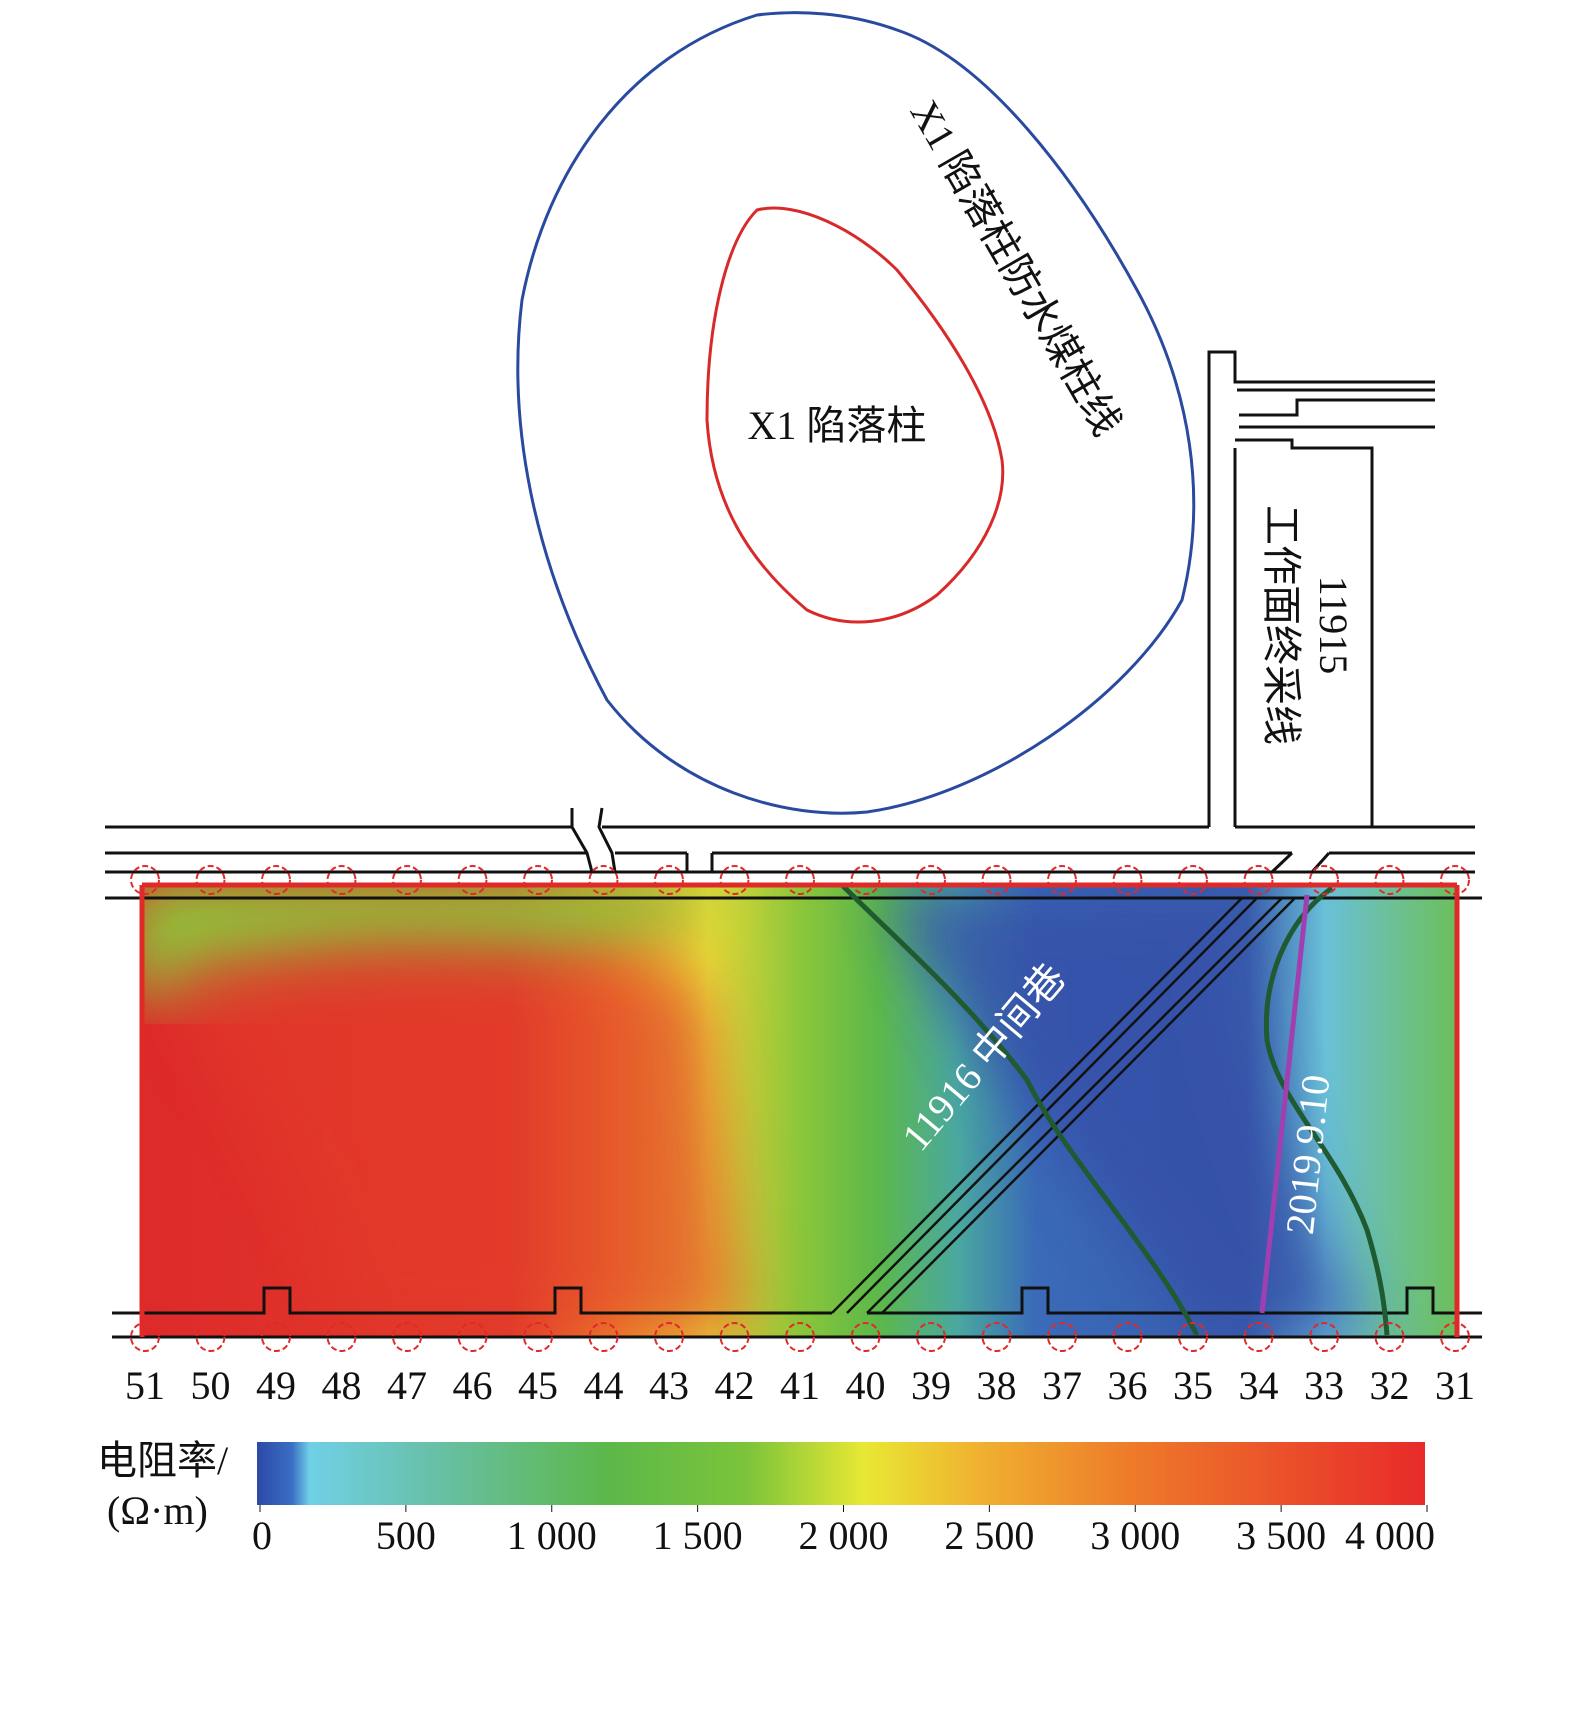 This screenshot has height=1724, width=1575. What do you see at coordinates (1062, 1385) in the screenshot?
I see `station-label: 37` at bounding box center [1062, 1385].